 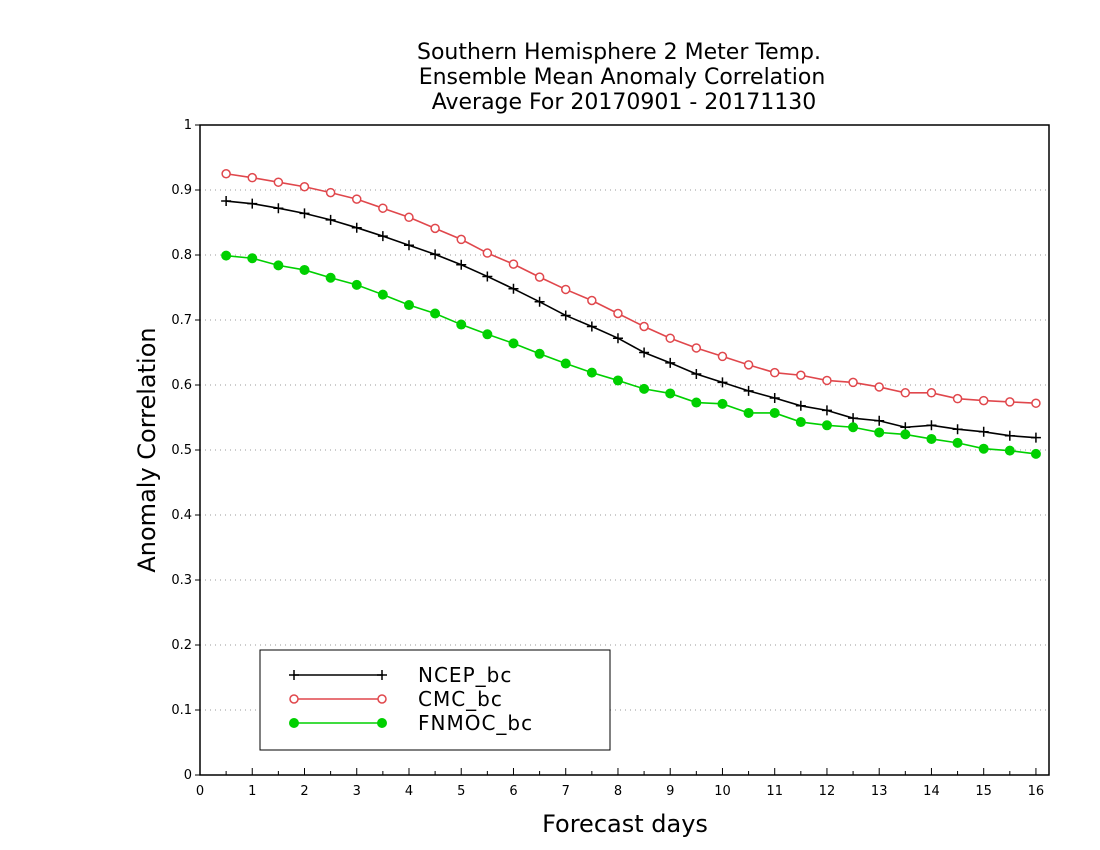 What do you see at coordinates (983, 791) in the screenshot?
I see `x-tick-label: 15` at bounding box center [983, 791].